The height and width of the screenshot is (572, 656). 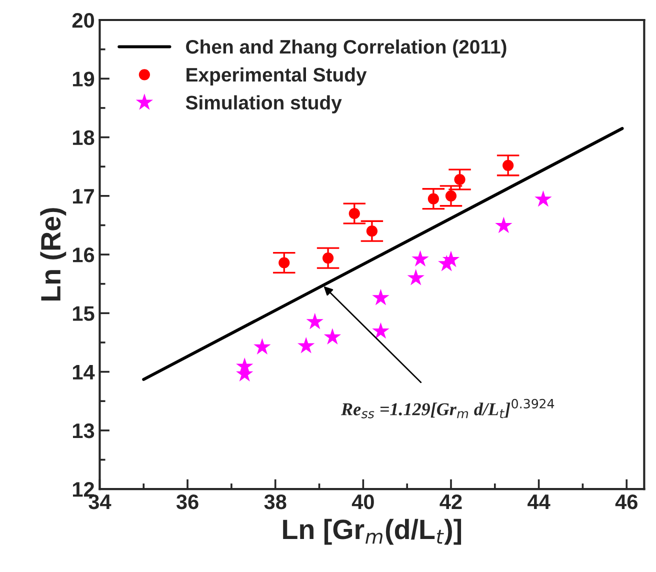 What do you see at coordinates (447, 408) in the screenshot?
I see `annotation: Re$_{ss}$ =1.129[Gr$_{m}$ d/L$_{t}$]$^{0.3924}$` at bounding box center [447, 408].